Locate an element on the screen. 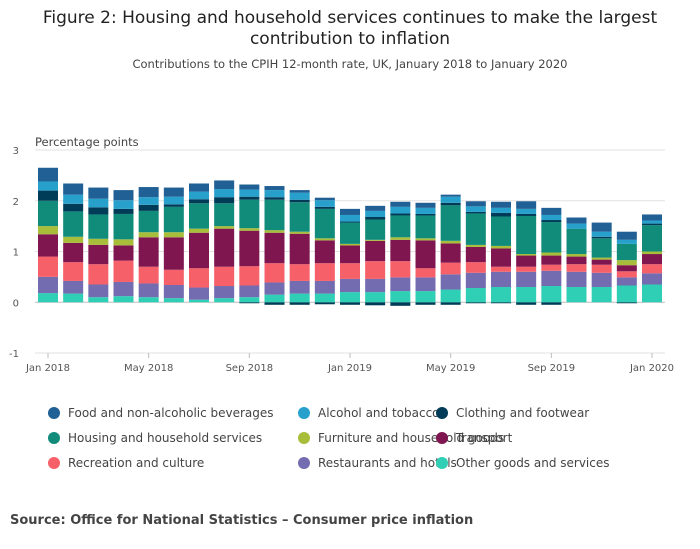  legend-item: Food and non-alcoholic beverages is located at coordinates (161, 413).